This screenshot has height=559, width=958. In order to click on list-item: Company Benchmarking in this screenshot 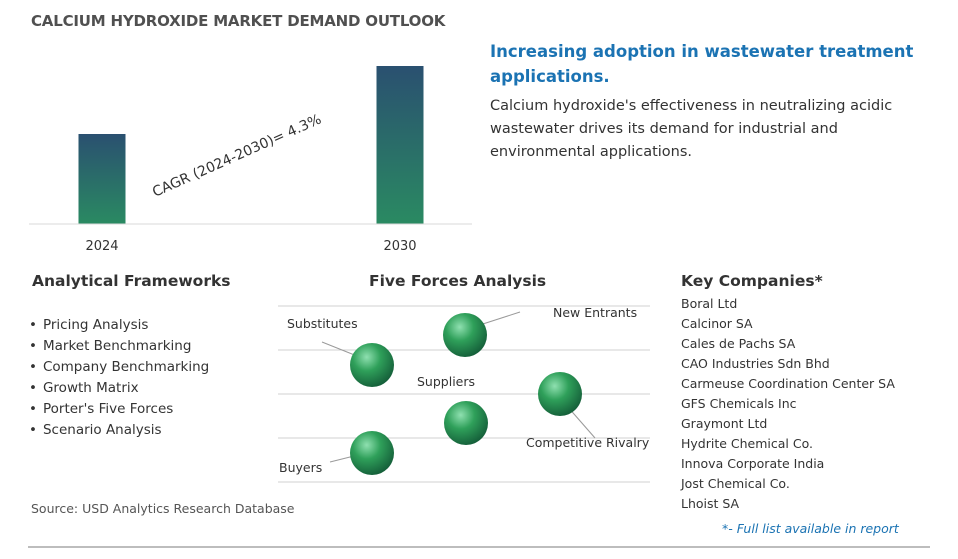, I will do `click(119, 367)`.